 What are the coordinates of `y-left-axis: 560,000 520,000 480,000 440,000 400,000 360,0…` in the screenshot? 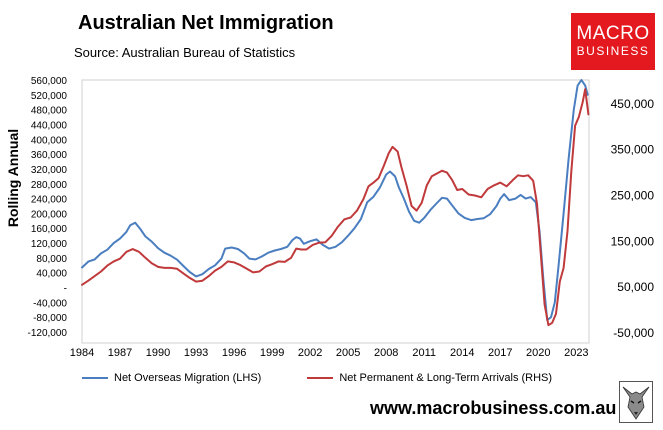 It's located at (48, 207).